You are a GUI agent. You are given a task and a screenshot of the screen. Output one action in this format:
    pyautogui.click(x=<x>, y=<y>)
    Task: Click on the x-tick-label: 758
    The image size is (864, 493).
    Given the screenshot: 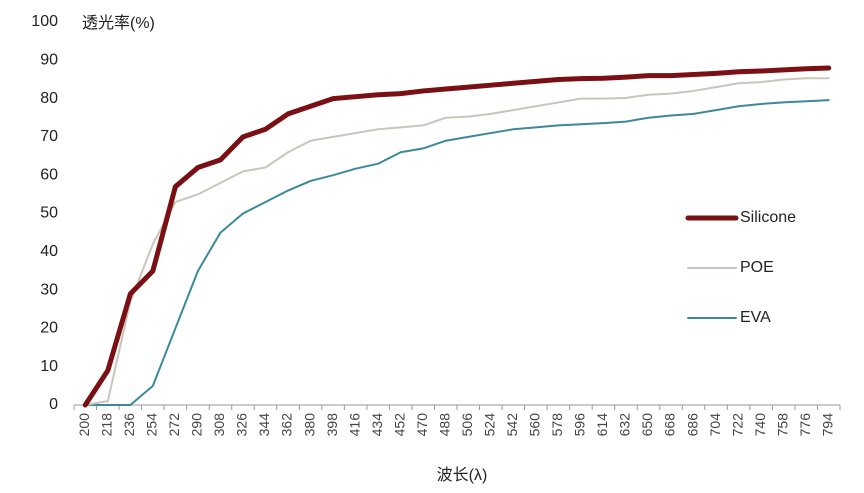 What is the action you would take?
    pyautogui.click(x=782, y=425)
    